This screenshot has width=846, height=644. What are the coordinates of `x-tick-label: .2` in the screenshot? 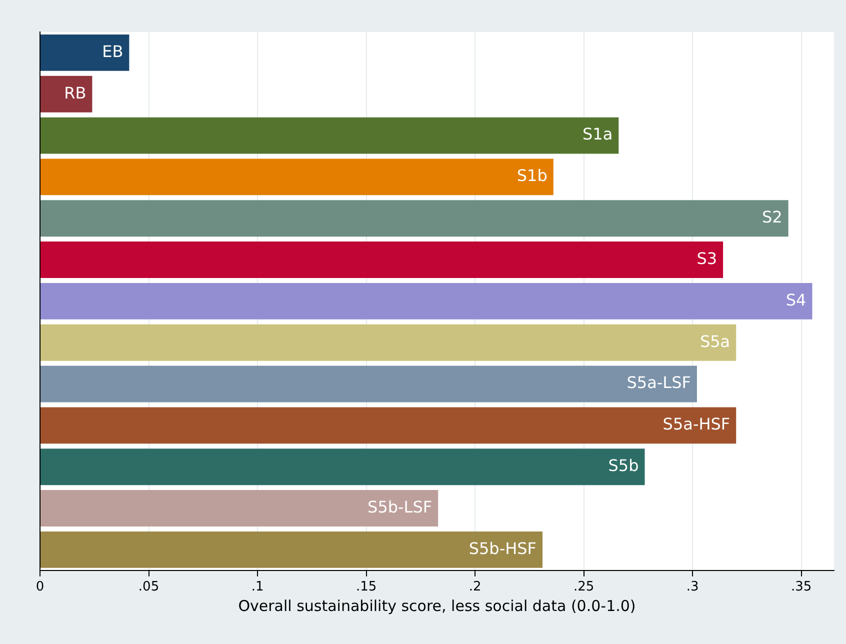 It's located at (475, 587).